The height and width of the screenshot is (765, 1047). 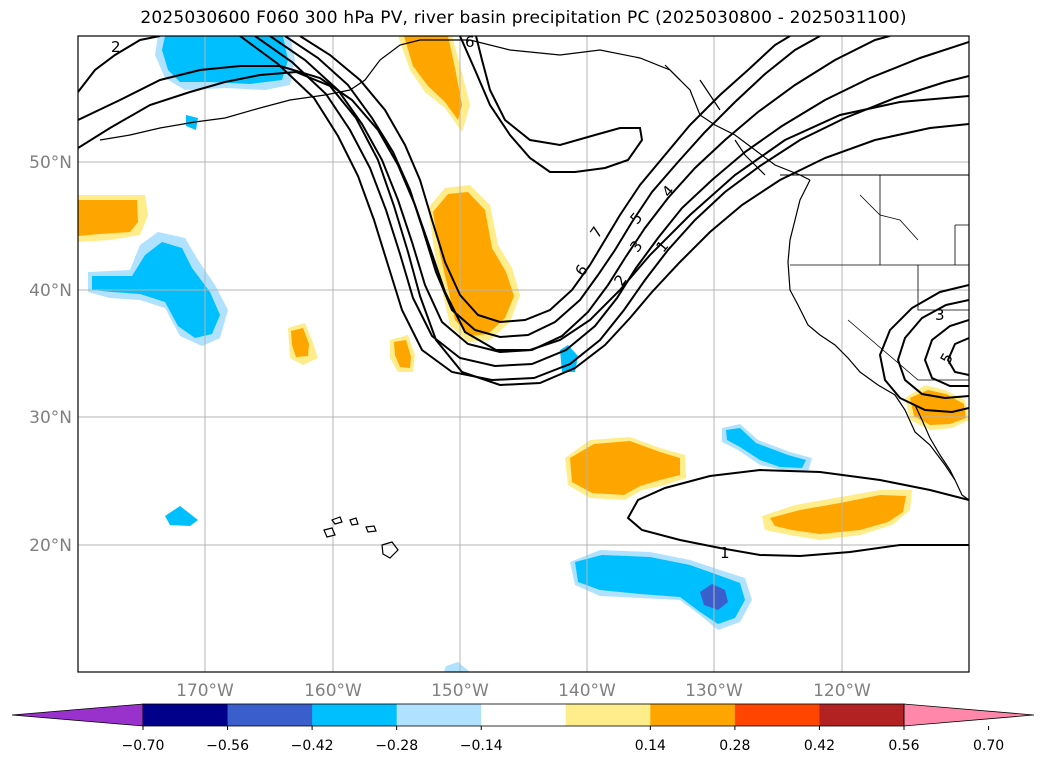 I want to click on colorbar-tick-label: 0.56, so click(x=903, y=746).